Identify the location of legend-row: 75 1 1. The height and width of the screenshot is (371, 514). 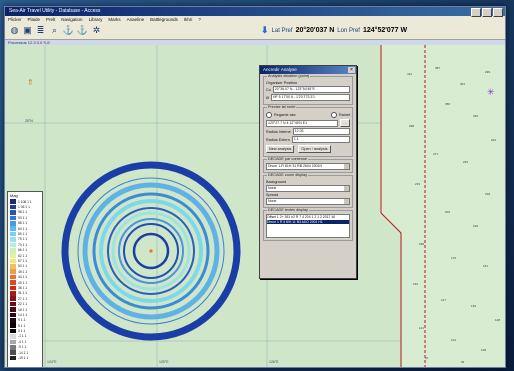
(25, 239).